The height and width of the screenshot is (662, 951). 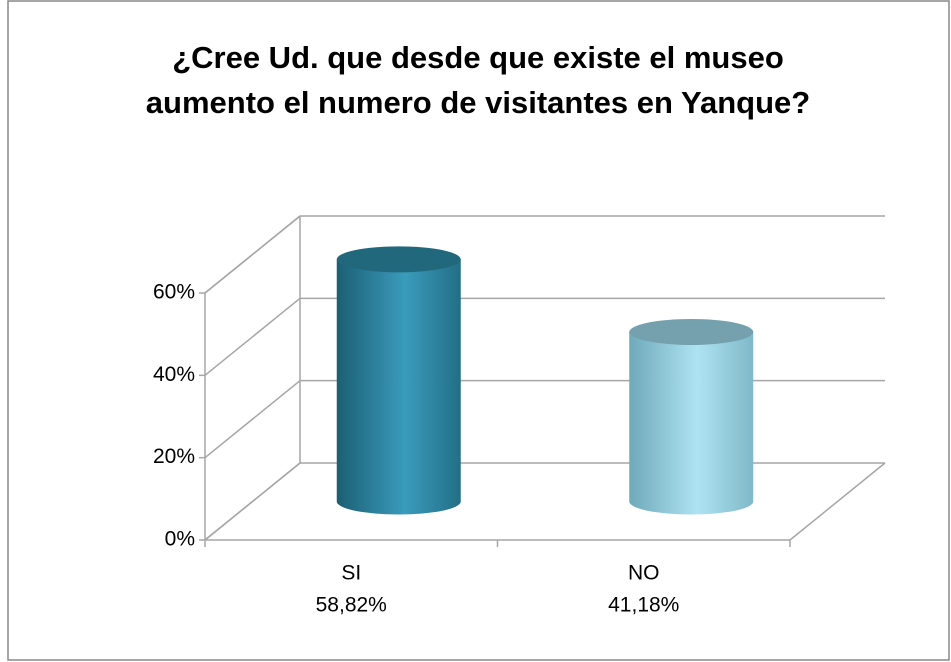 What do you see at coordinates (174, 374) in the screenshot?
I see `y-tick-label: 40%` at bounding box center [174, 374].